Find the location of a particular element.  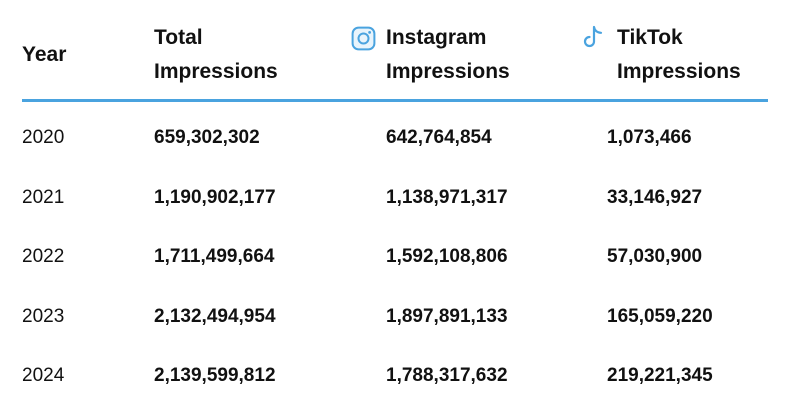

cell-total-impressions: 2,132,494,954 is located at coordinates (215, 316).